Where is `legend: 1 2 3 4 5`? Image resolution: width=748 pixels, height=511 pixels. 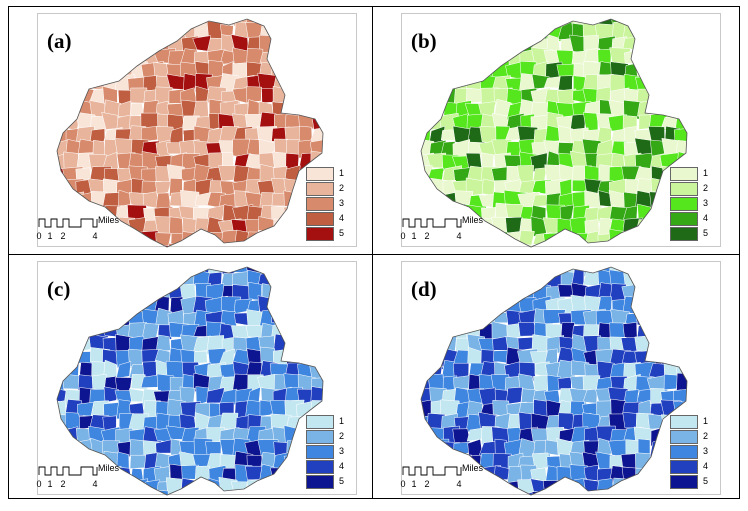 legend: 1 2 3 4 5 is located at coordinates (331, 207).